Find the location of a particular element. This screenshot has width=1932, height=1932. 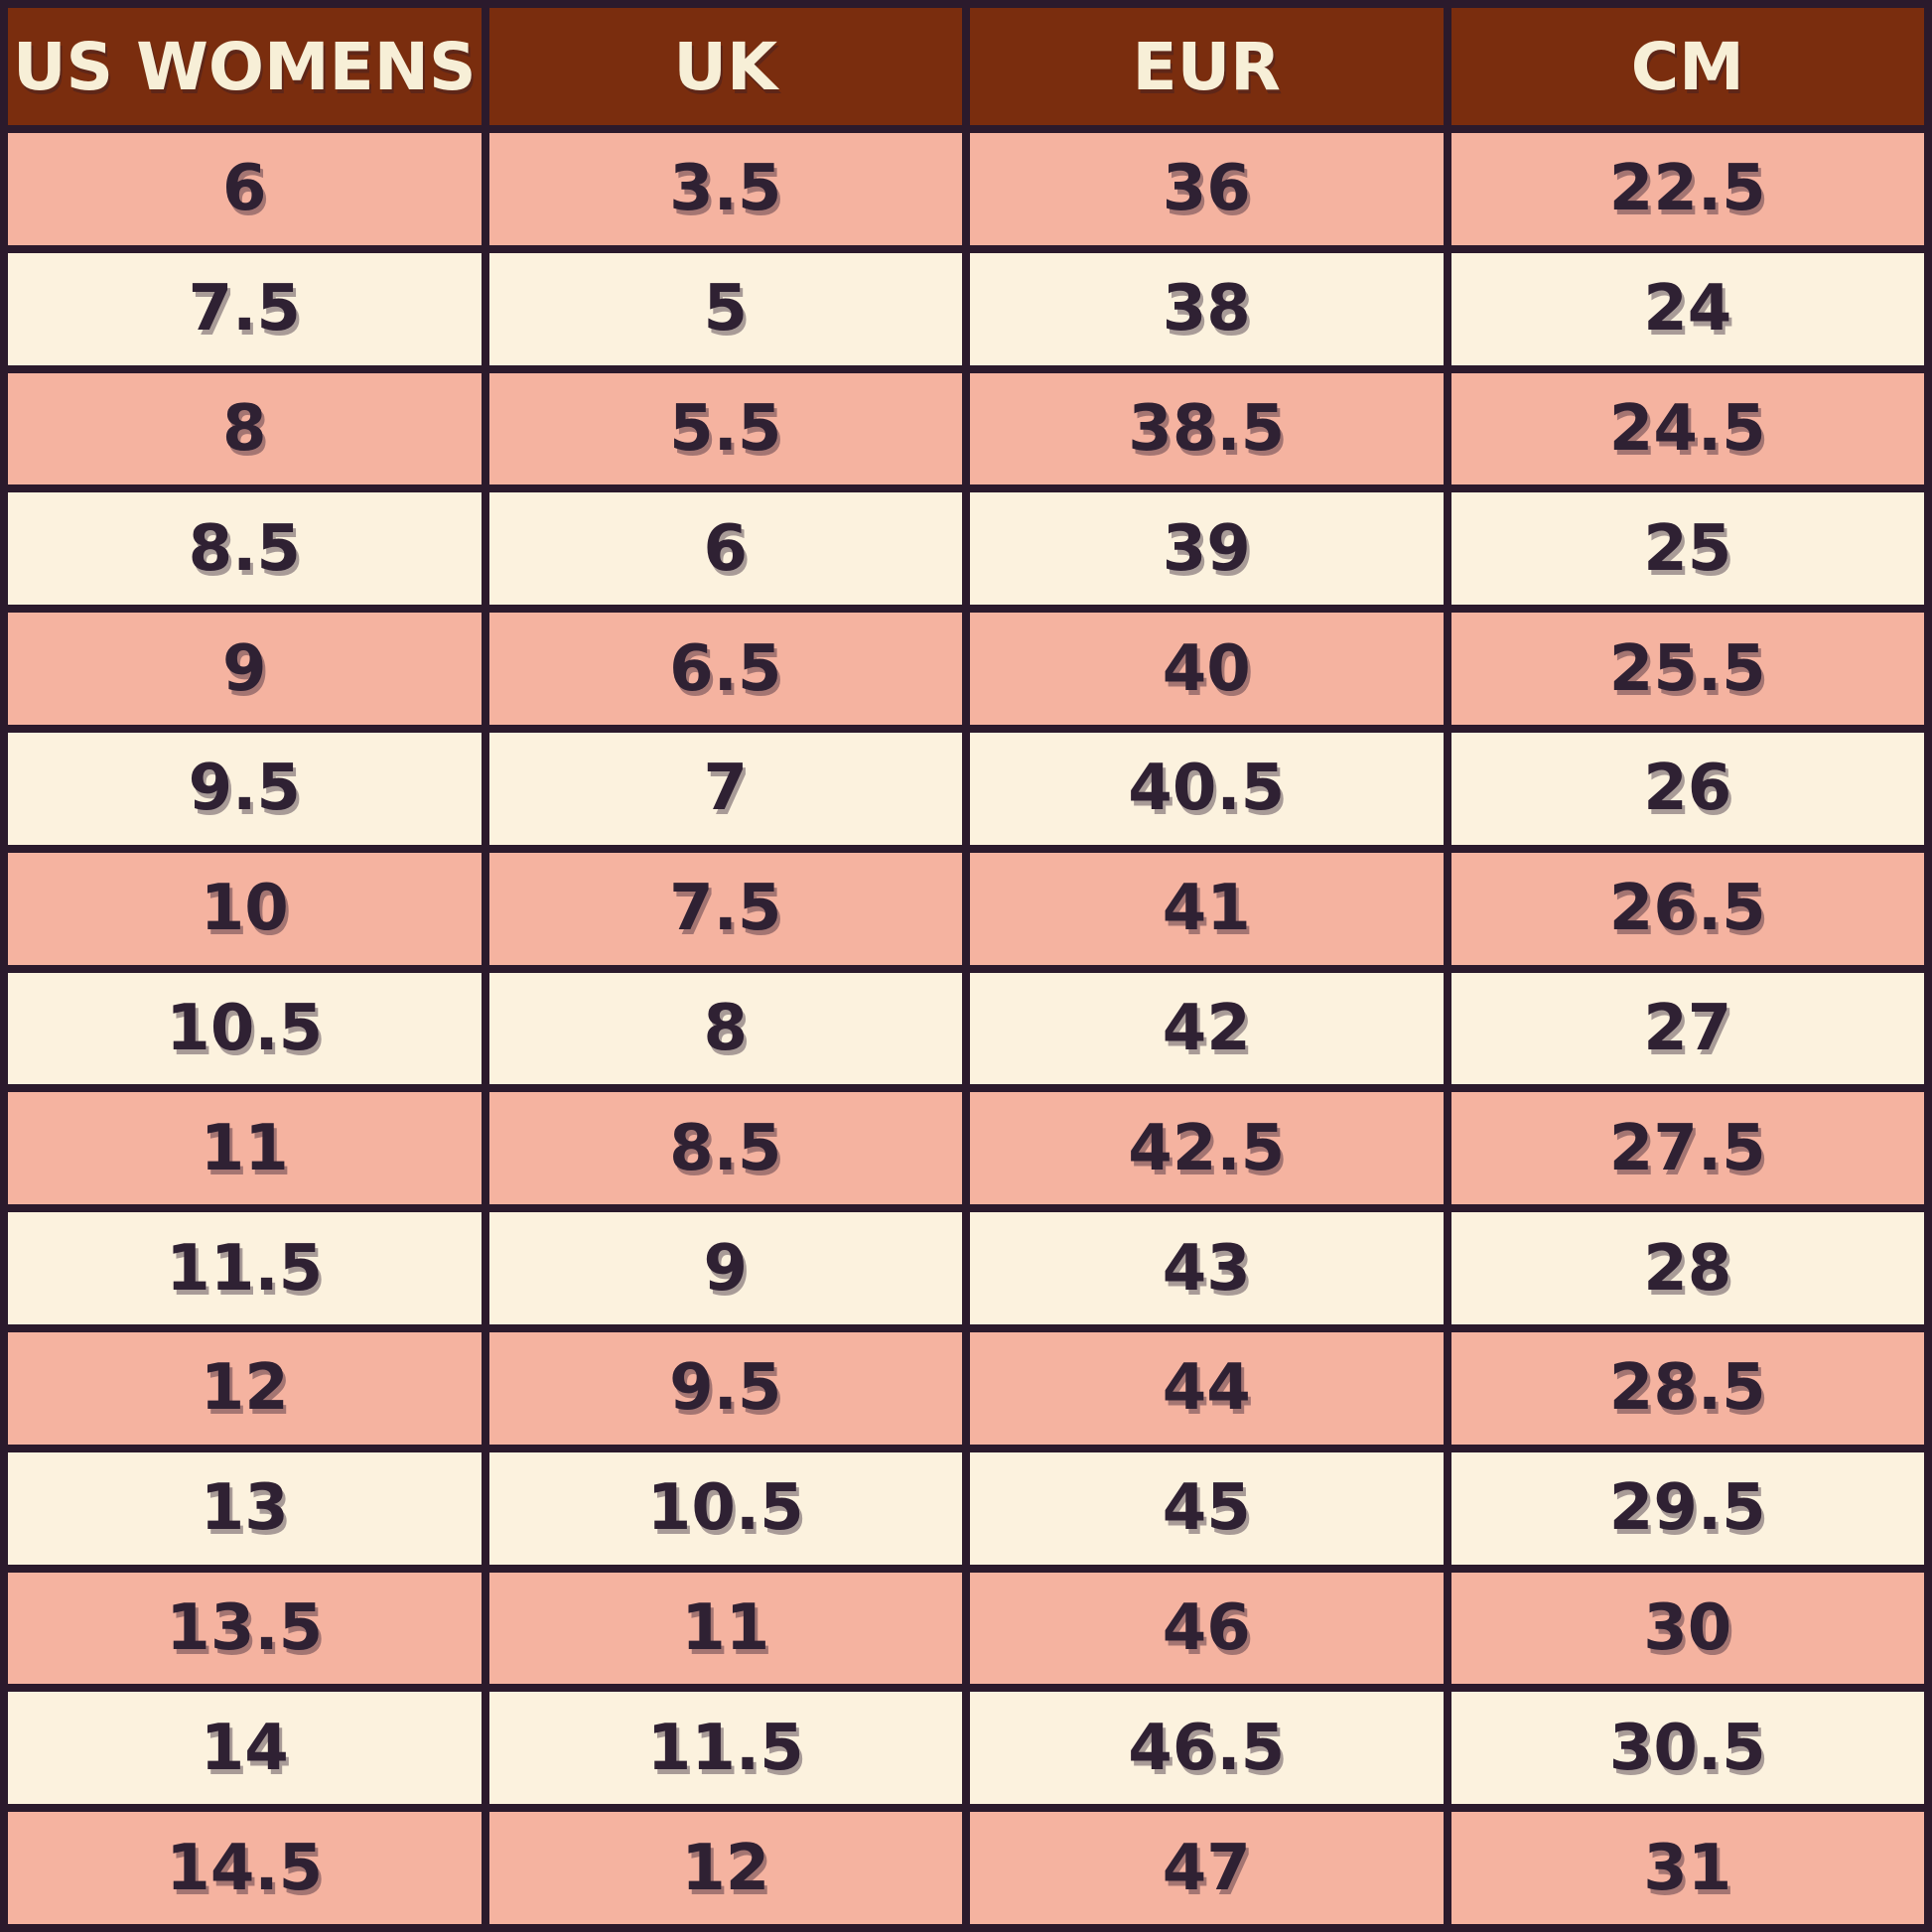

size-table-header: US WOMENS UK EUR CM is located at coordinates (966, 66).